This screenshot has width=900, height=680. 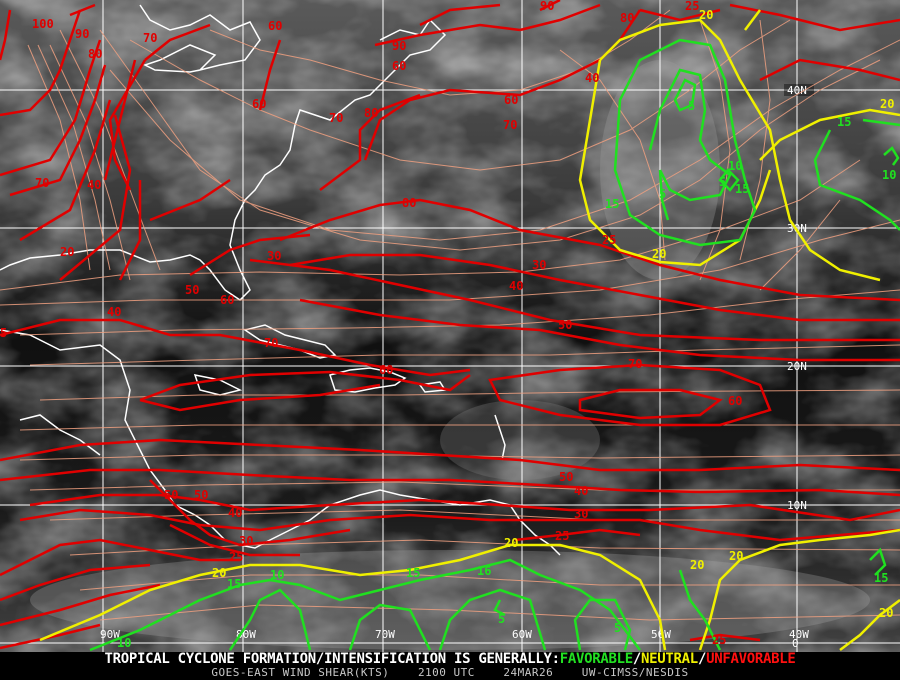 What do you see at coordinates (799, 634) in the screenshot?
I see `lon-label: 40W` at bounding box center [799, 634].